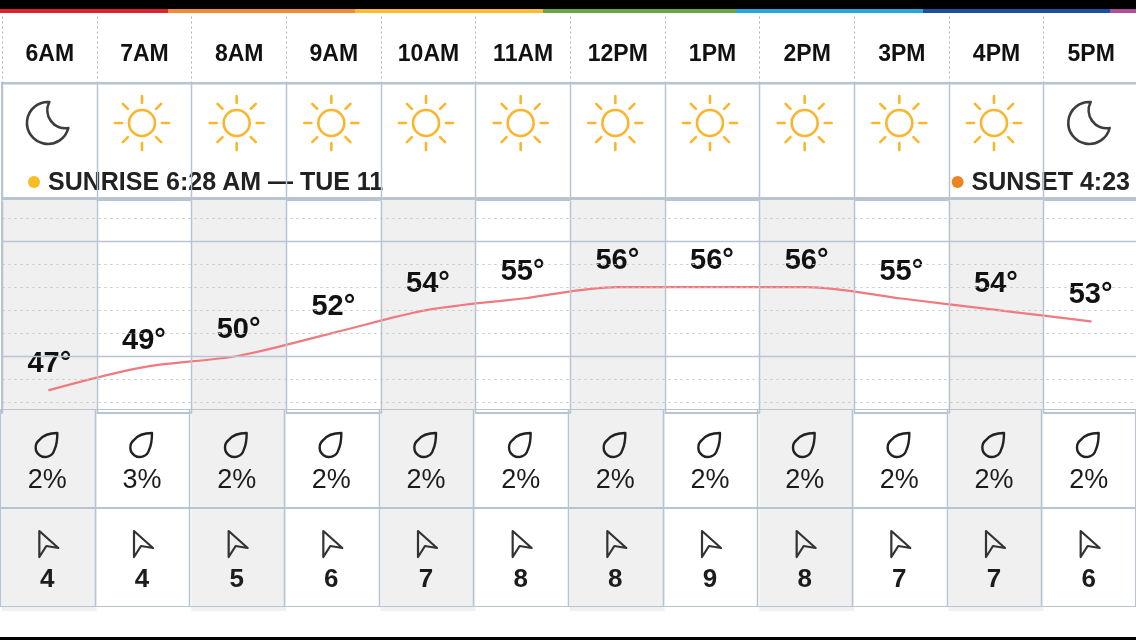  I want to click on text: SUNSET 4:23, so click(1050, 181).